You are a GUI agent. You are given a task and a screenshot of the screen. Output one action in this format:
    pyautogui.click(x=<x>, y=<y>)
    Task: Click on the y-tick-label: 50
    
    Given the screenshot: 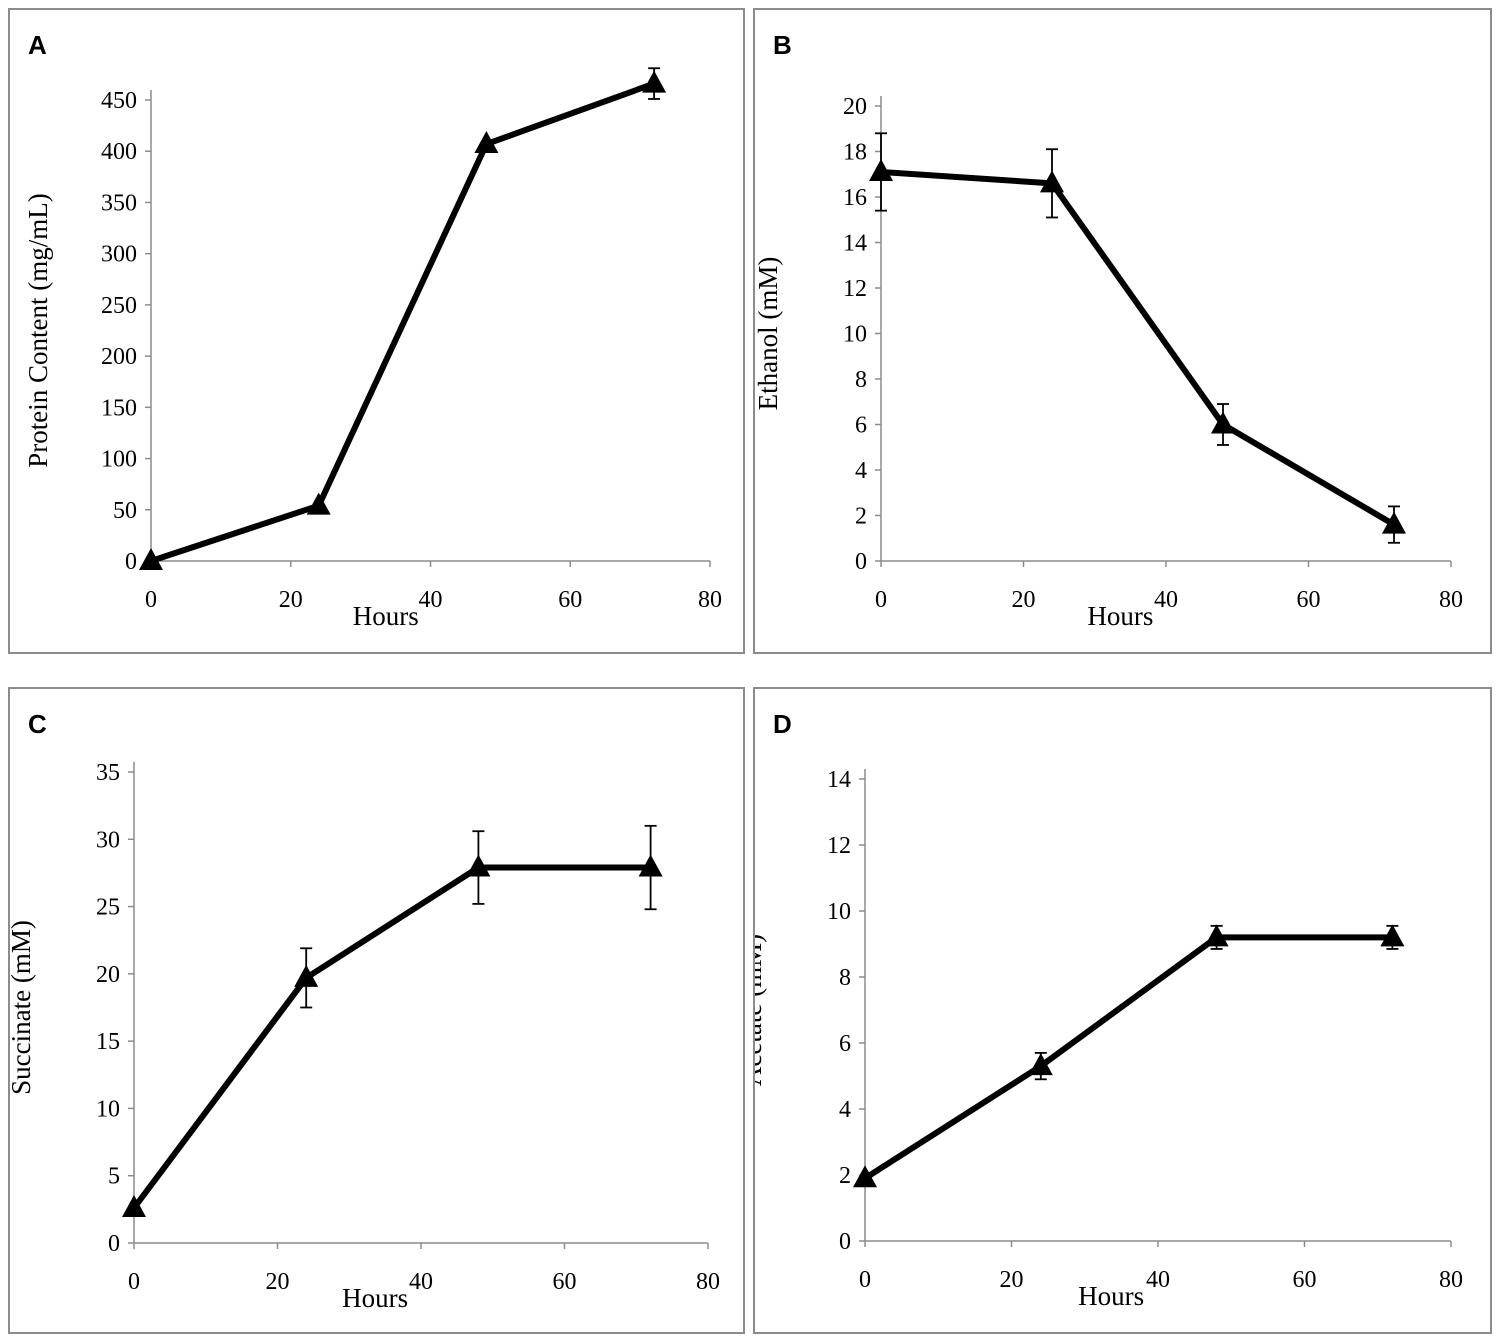 What is the action you would take?
    pyautogui.click(x=125, y=511)
    